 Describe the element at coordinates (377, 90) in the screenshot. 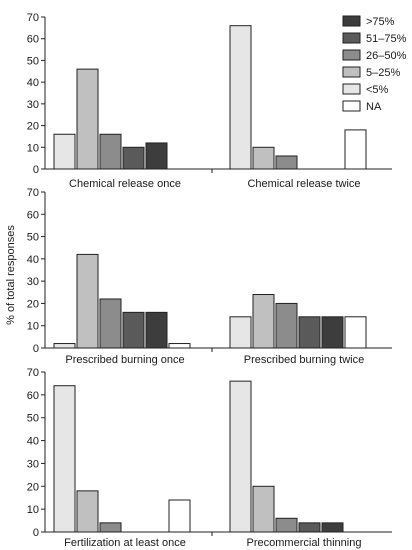

I see `legend-label: <5%` at that location.